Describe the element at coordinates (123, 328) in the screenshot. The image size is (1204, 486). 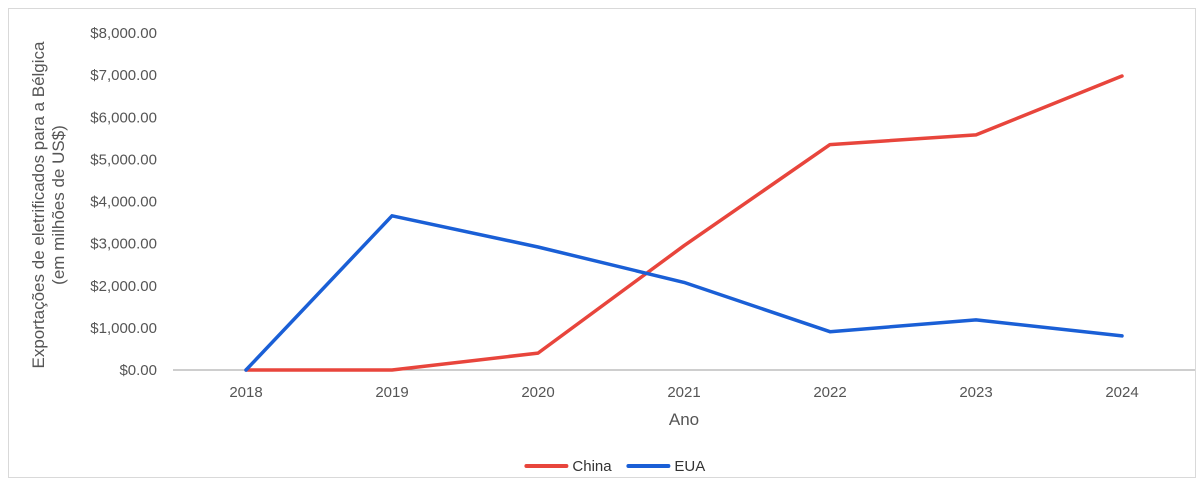
I see `y-tick-label: $1,000.00` at that location.